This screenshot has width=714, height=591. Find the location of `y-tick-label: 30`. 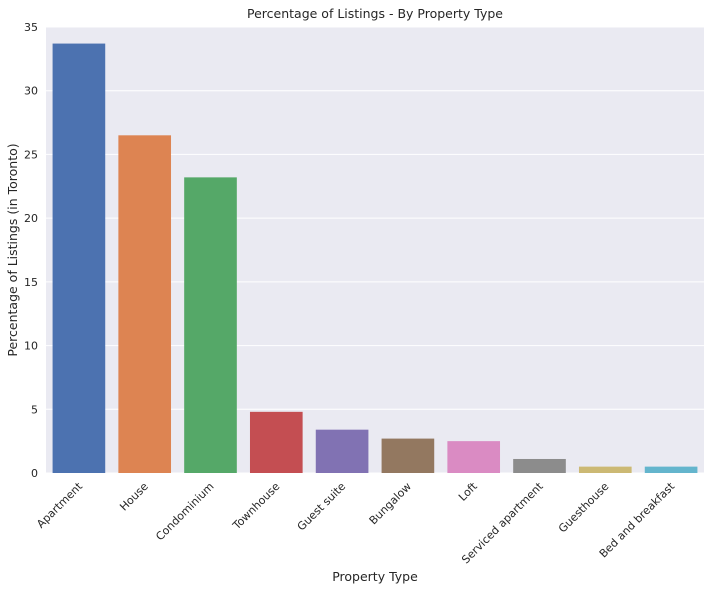

y-tick-label: 30 is located at coordinates (31, 91).